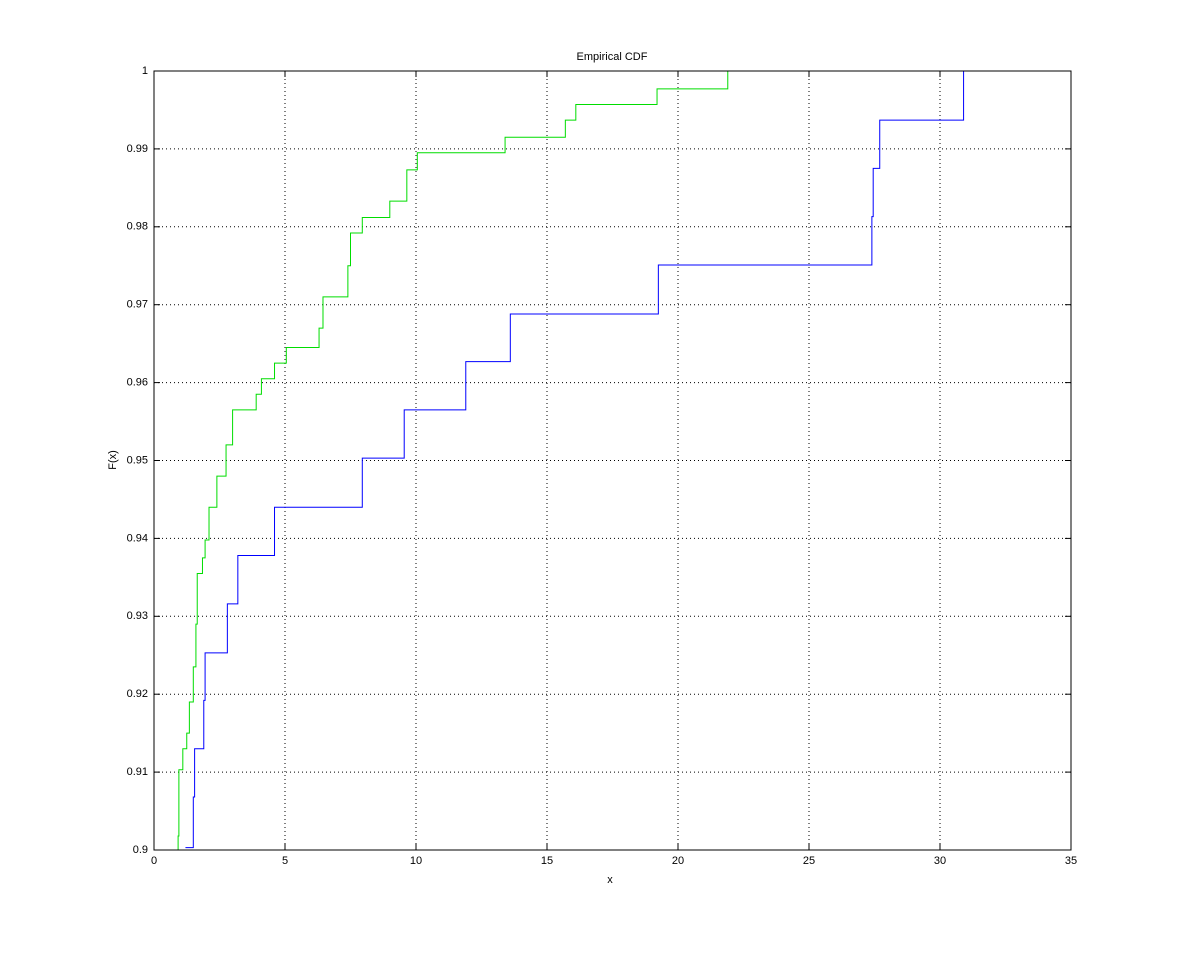  I want to click on y-axis-label: F(x), so click(113, 460).